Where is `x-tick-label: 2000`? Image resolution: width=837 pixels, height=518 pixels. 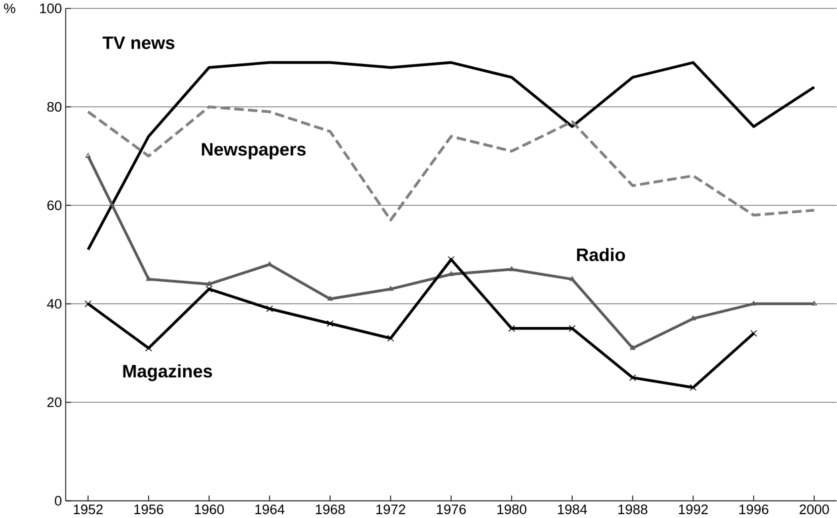 x-tick-label: 2000 is located at coordinates (814, 509).